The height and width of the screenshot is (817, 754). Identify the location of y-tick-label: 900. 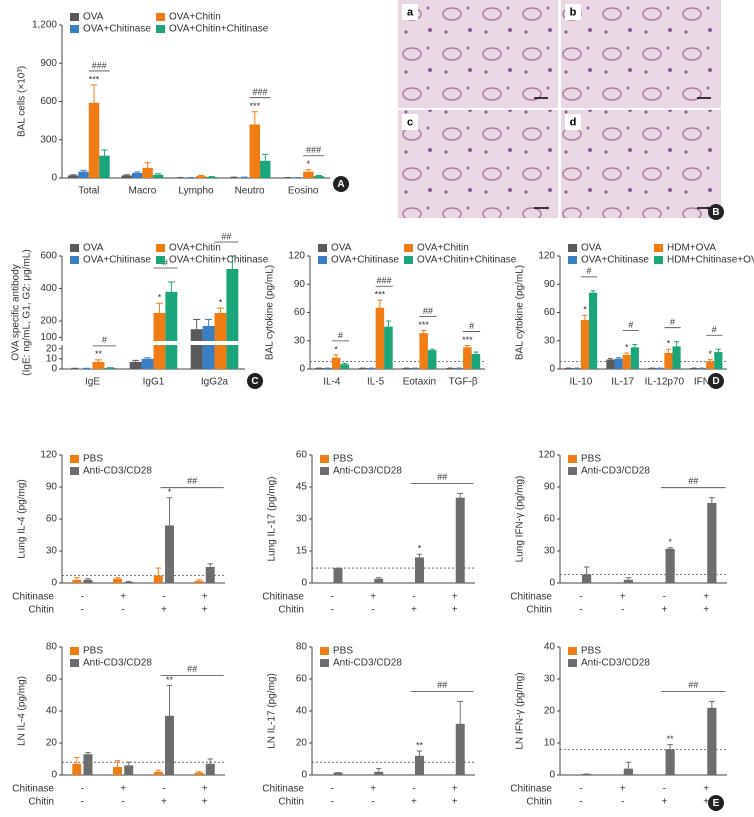
(48, 63).